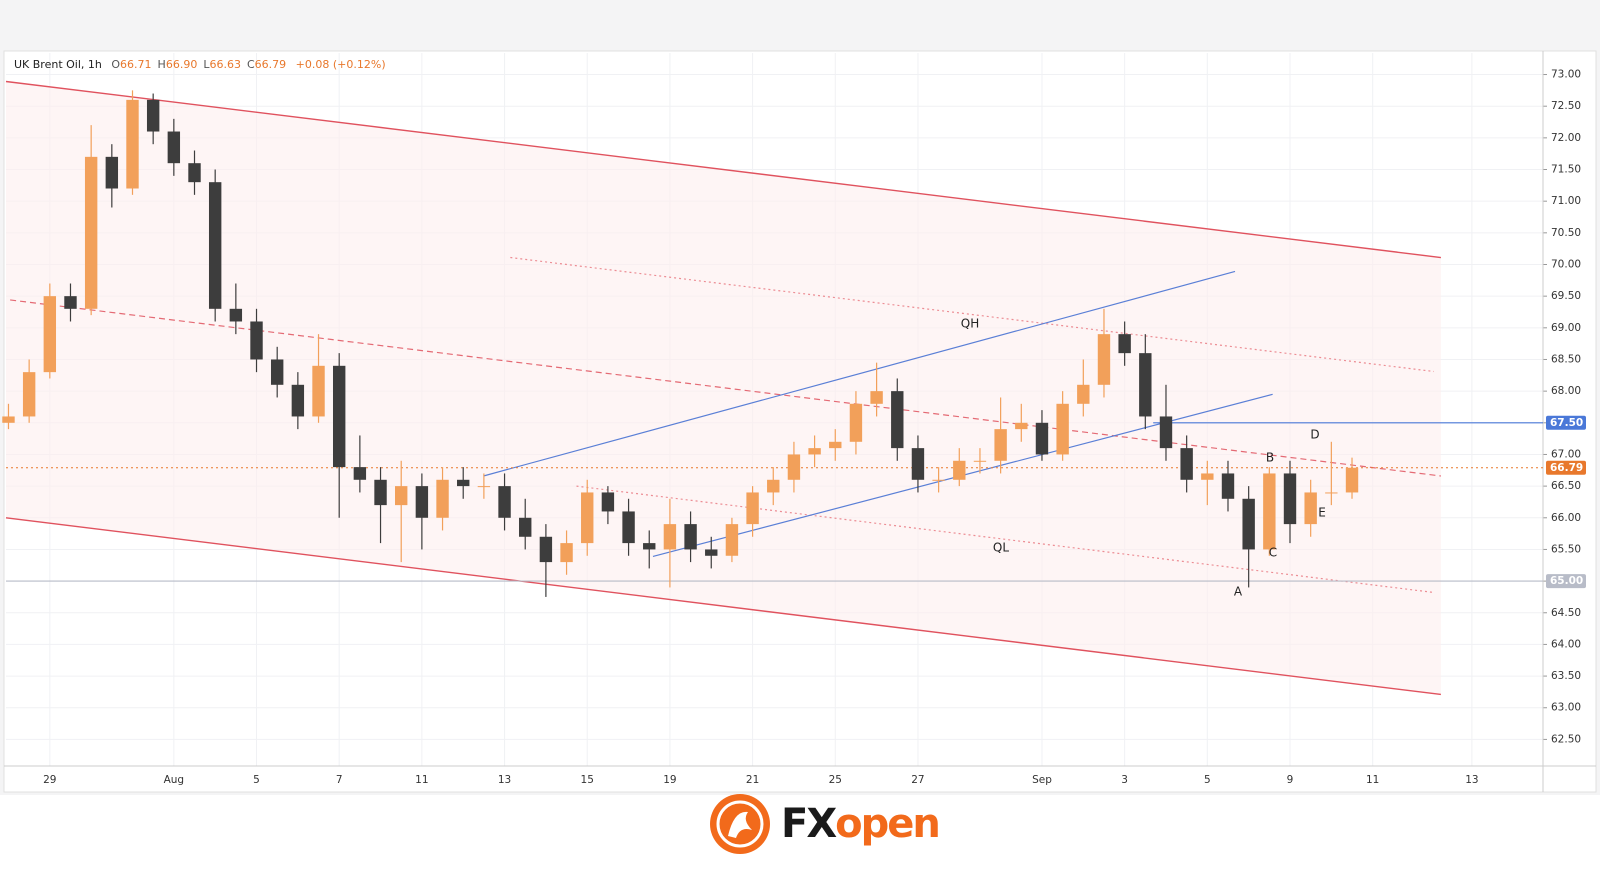  I want to click on y-tick-label: 62.50, so click(1566, 739).